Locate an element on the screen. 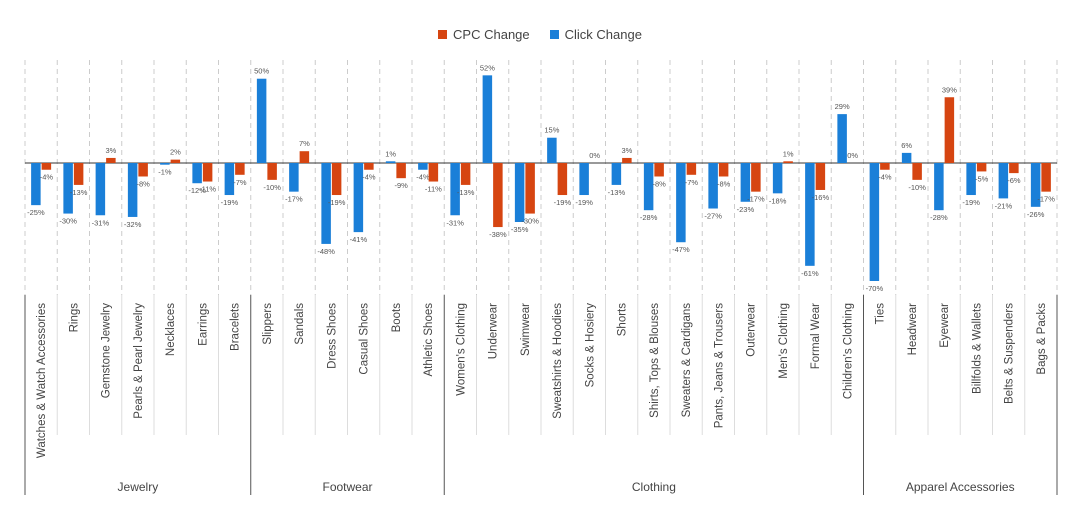  data-label-click: -61% is located at coordinates (810, 273).